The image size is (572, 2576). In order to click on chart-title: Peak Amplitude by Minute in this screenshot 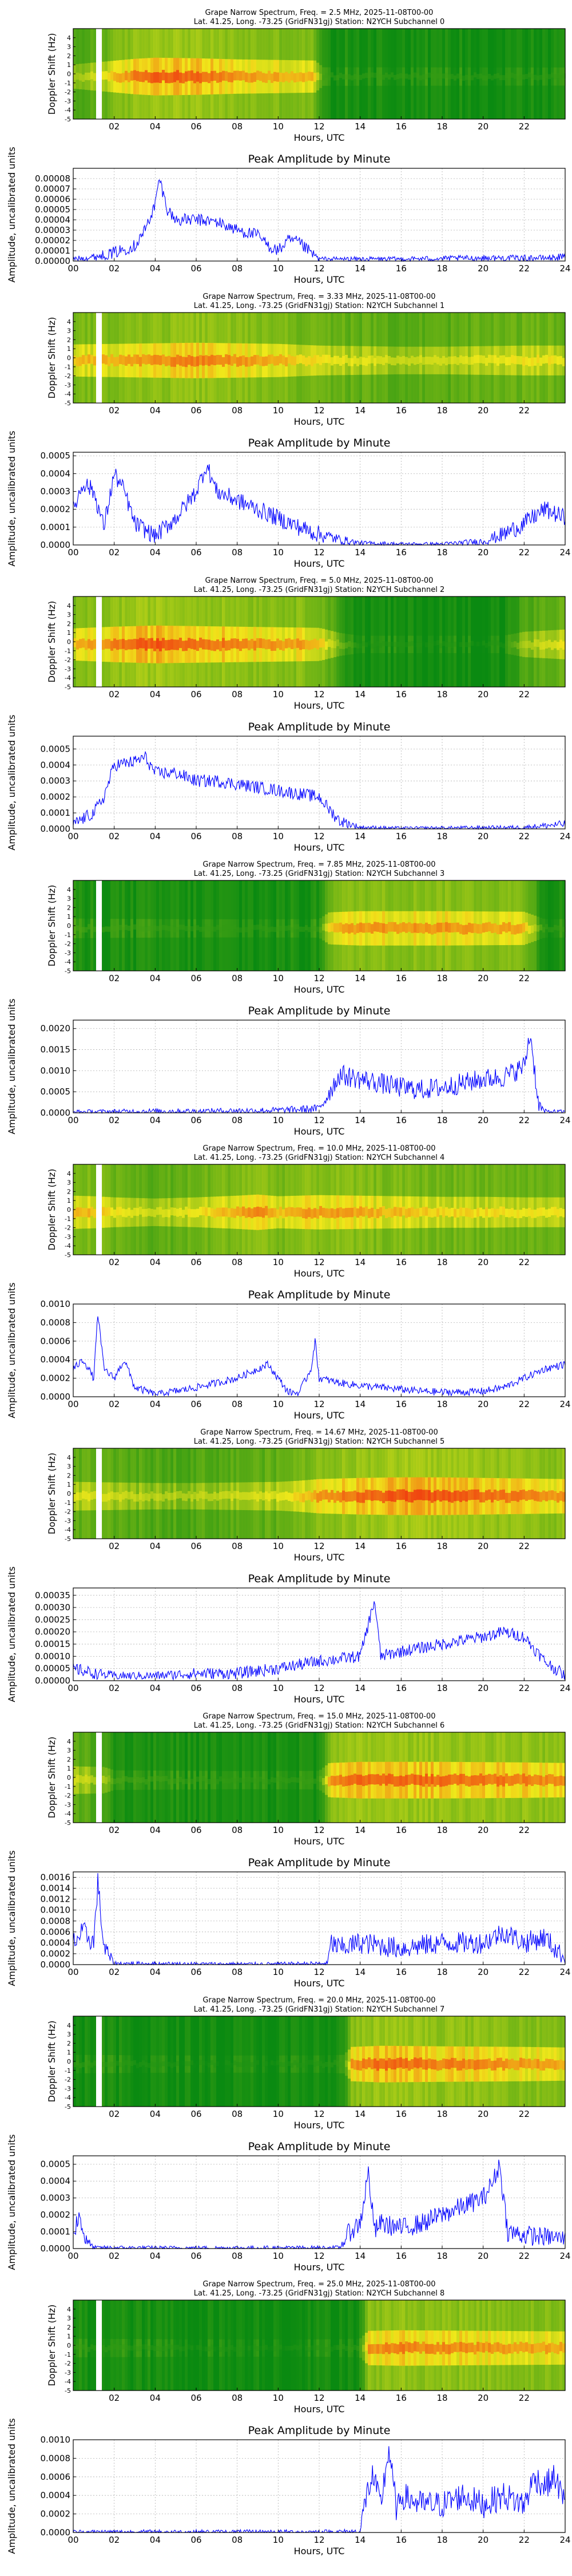, I will do `click(319, 1011)`.